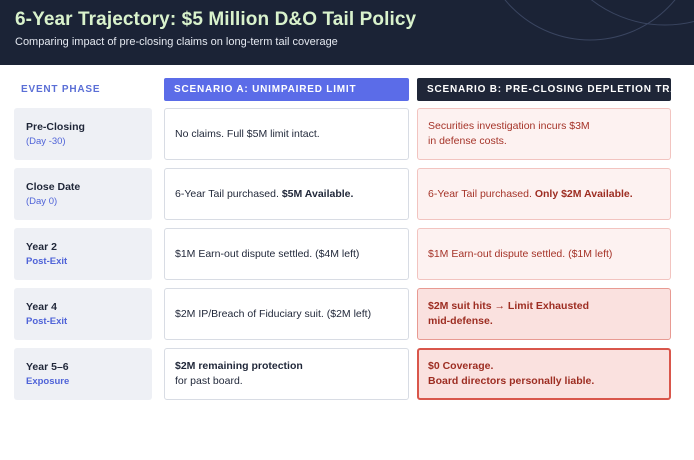 This screenshot has width=694, height=460. What do you see at coordinates (461, 366) in the screenshot?
I see `scenario-b-line: $0 Coverage.` at bounding box center [461, 366].